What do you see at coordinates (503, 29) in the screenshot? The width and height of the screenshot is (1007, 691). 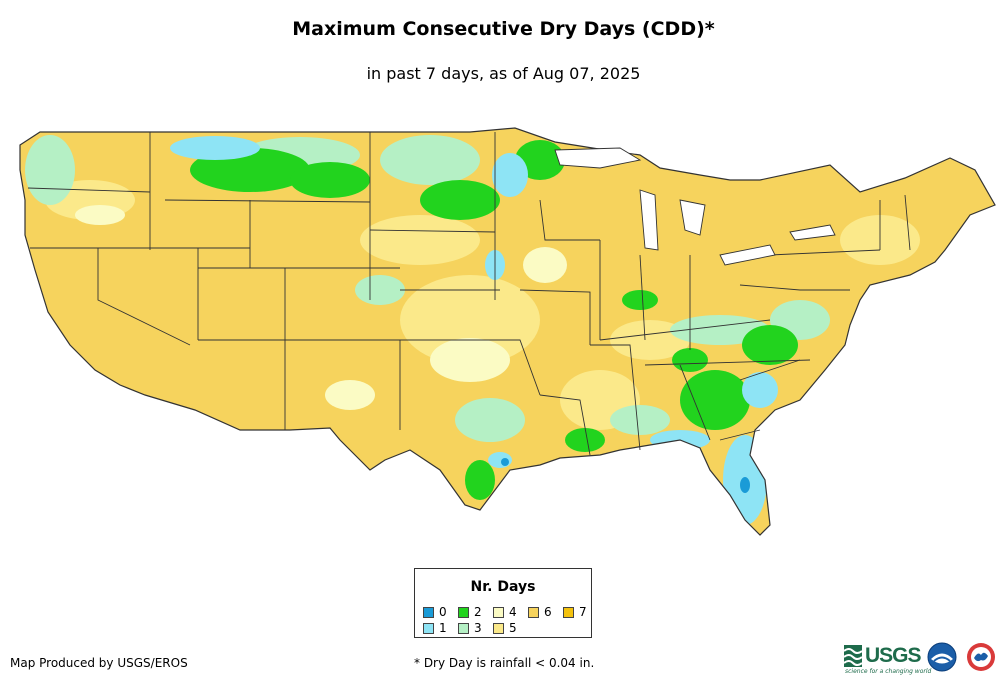 I see `map-title: Maximum Consecutive Dry Days (CDD)*` at bounding box center [503, 29].